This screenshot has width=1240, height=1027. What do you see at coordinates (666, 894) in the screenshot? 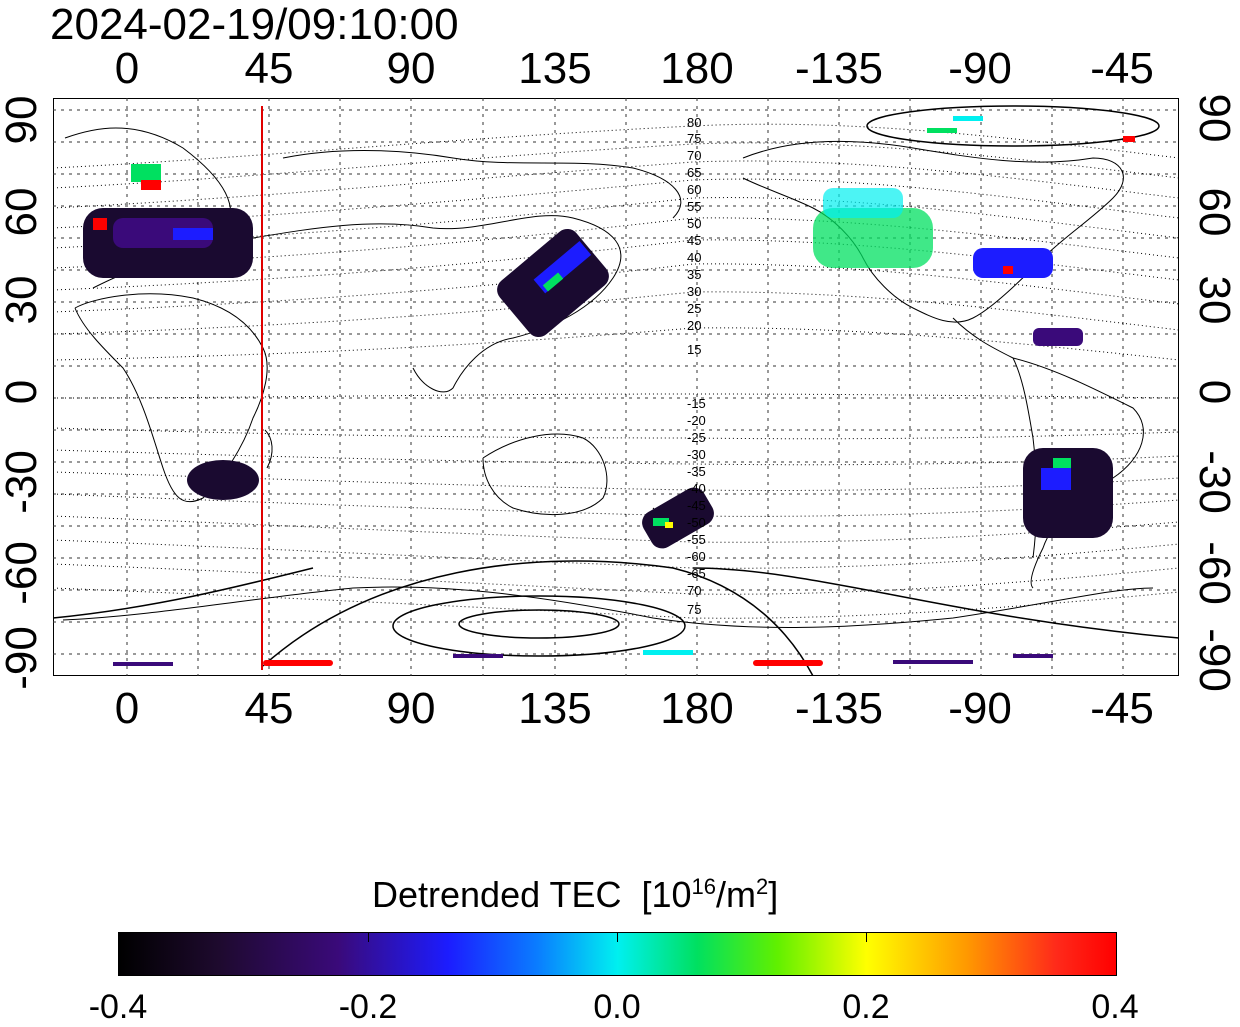
I see `colorbar-unit-prefix: [10` at bounding box center [666, 894].